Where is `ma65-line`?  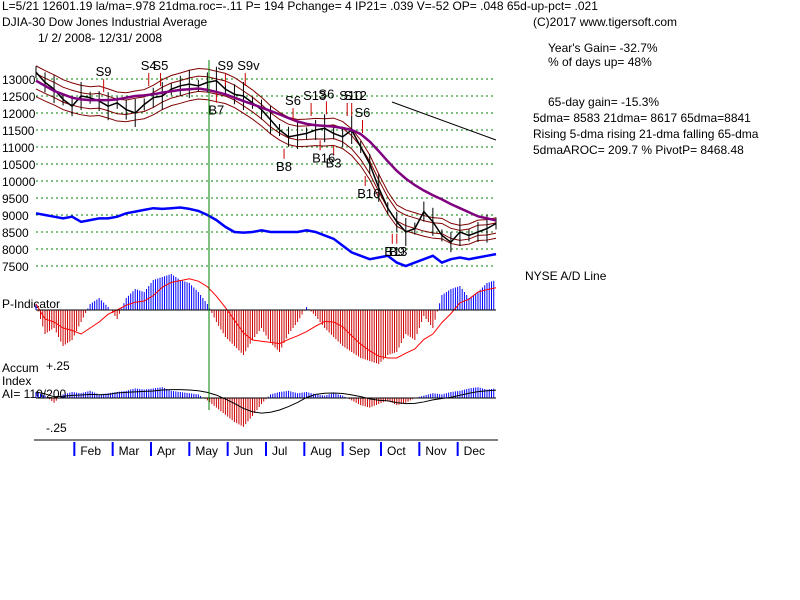 ma65-line is located at coordinates (266, 150).